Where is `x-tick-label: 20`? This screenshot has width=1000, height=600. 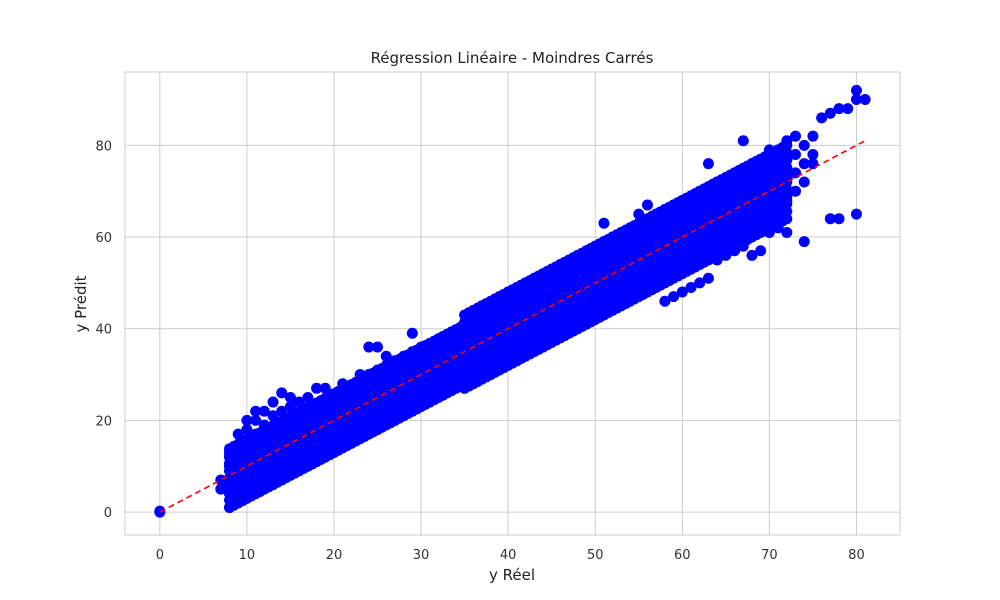 x-tick-label: 20 is located at coordinates (334, 555).